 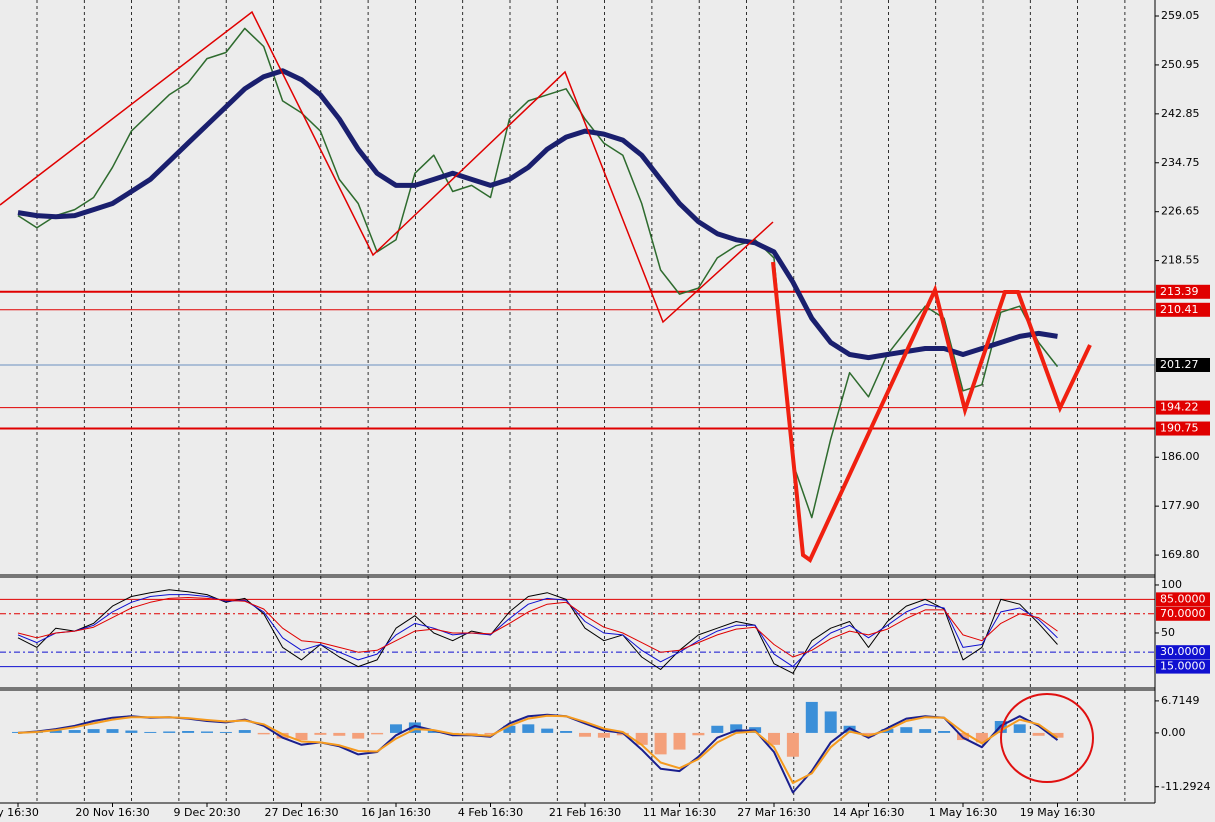 I want to click on y-tick-label: 250.95, so click(x=1180, y=64).